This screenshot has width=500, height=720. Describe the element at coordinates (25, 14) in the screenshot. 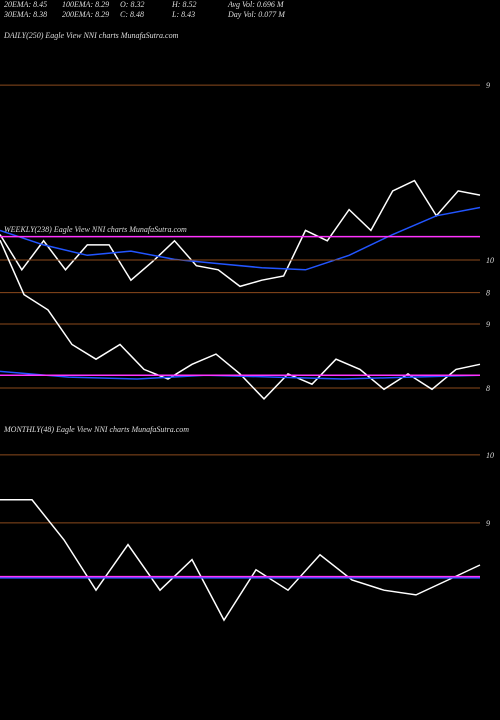

I see `header-stat: 30EMA: 8.38` at that location.